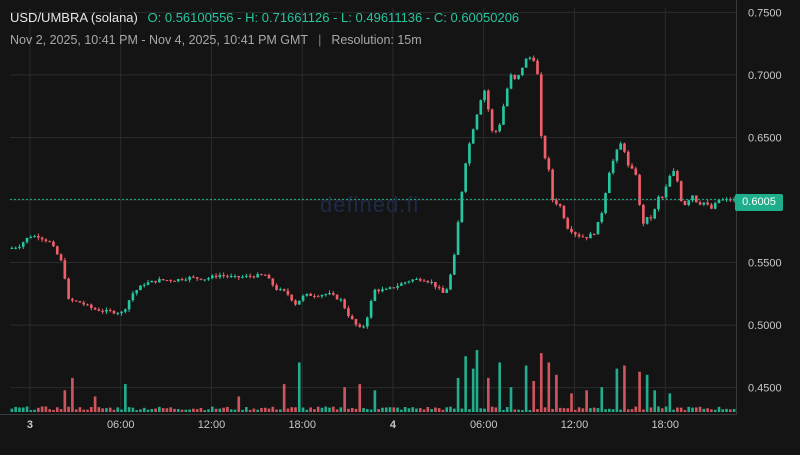 The width and height of the screenshot is (800, 455). I want to click on volume-bars, so click(373, 381).